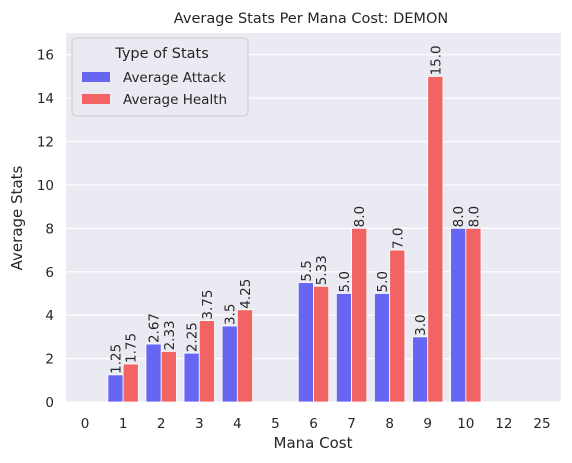 The height and width of the screenshot is (463, 572). I want to click on x-tick-label: 2, so click(161, 424).